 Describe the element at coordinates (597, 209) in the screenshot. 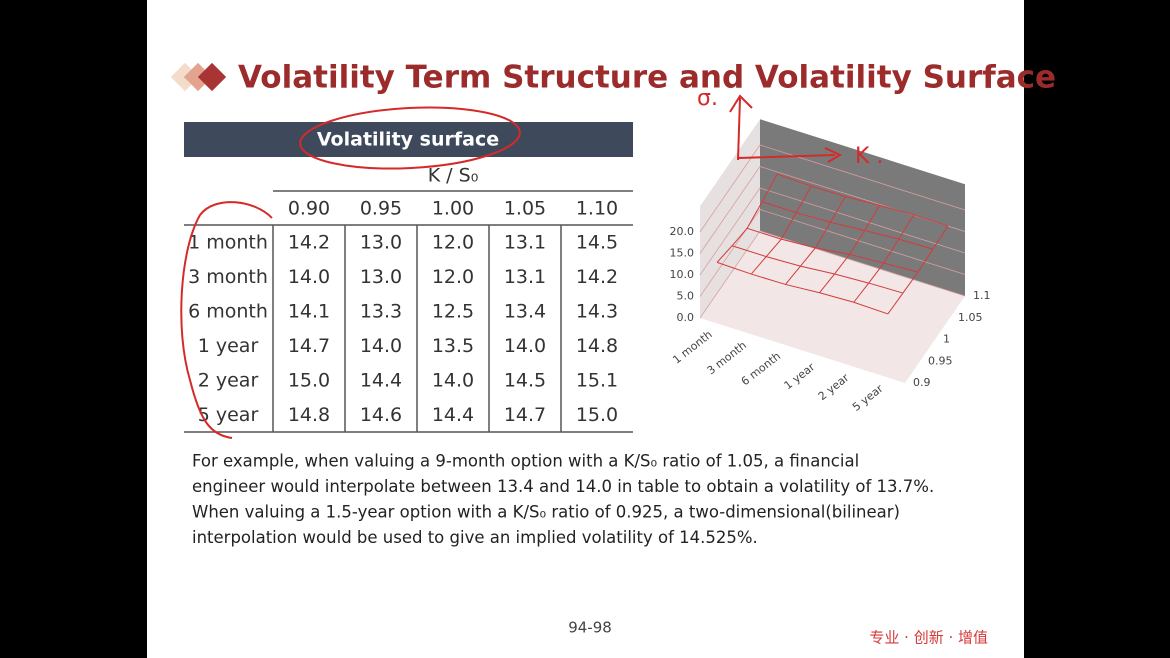

I see `column-header: 1.10` at that location.